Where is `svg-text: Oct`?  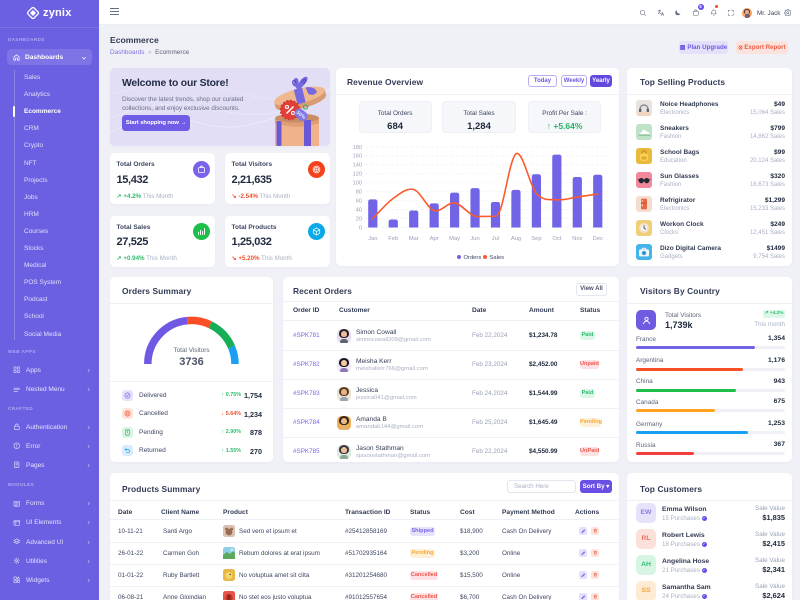 svg-text: Oct is located at coordinates (556, 239).